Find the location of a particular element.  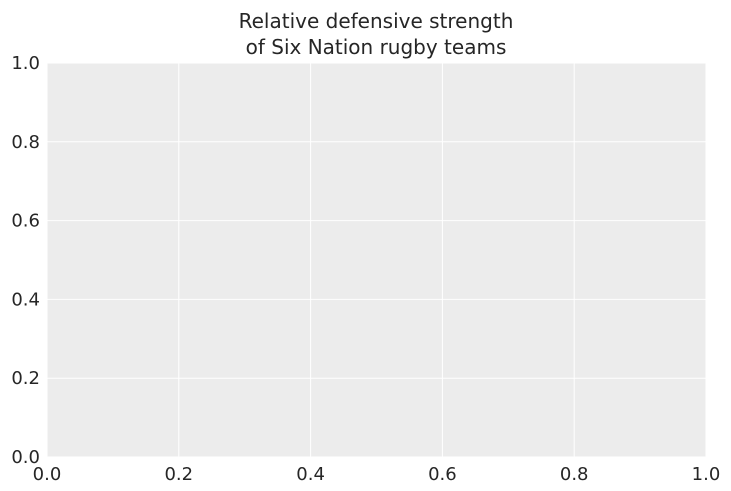

x-tick-label: 0.8 is located at coordinates (574, 474).